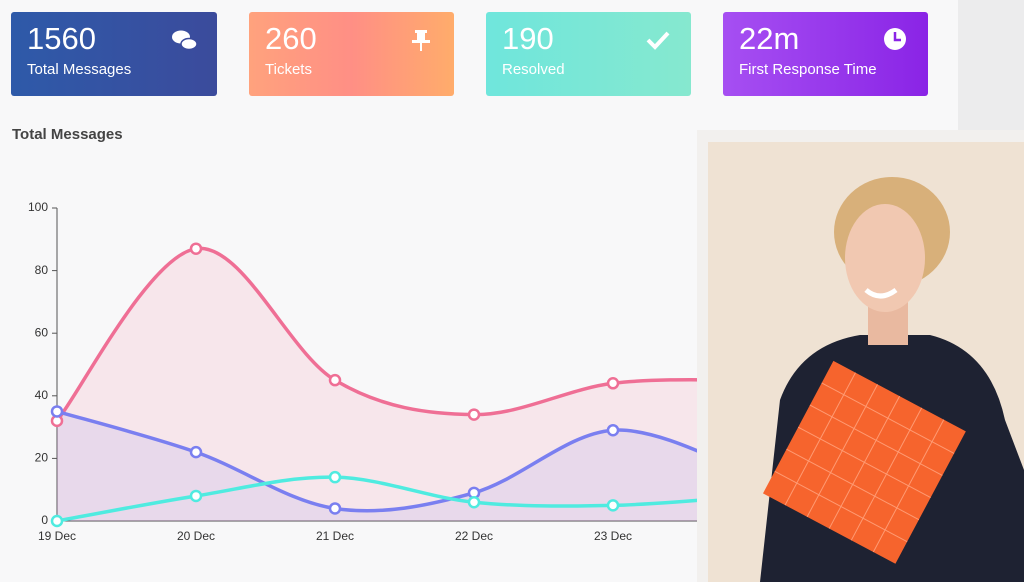 The width and height of the screenshot is (1024, 582). I want to click on y-tick-label: 0, so click(44, 520).